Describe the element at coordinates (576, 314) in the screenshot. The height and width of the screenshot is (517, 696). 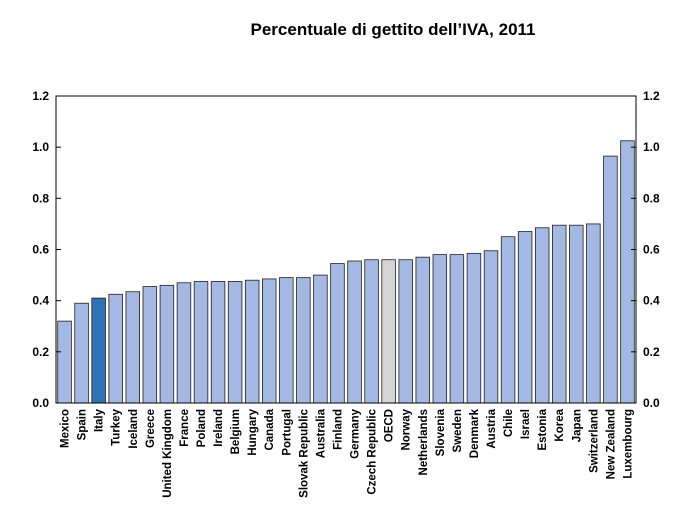
I see `bar-japan` at that location.